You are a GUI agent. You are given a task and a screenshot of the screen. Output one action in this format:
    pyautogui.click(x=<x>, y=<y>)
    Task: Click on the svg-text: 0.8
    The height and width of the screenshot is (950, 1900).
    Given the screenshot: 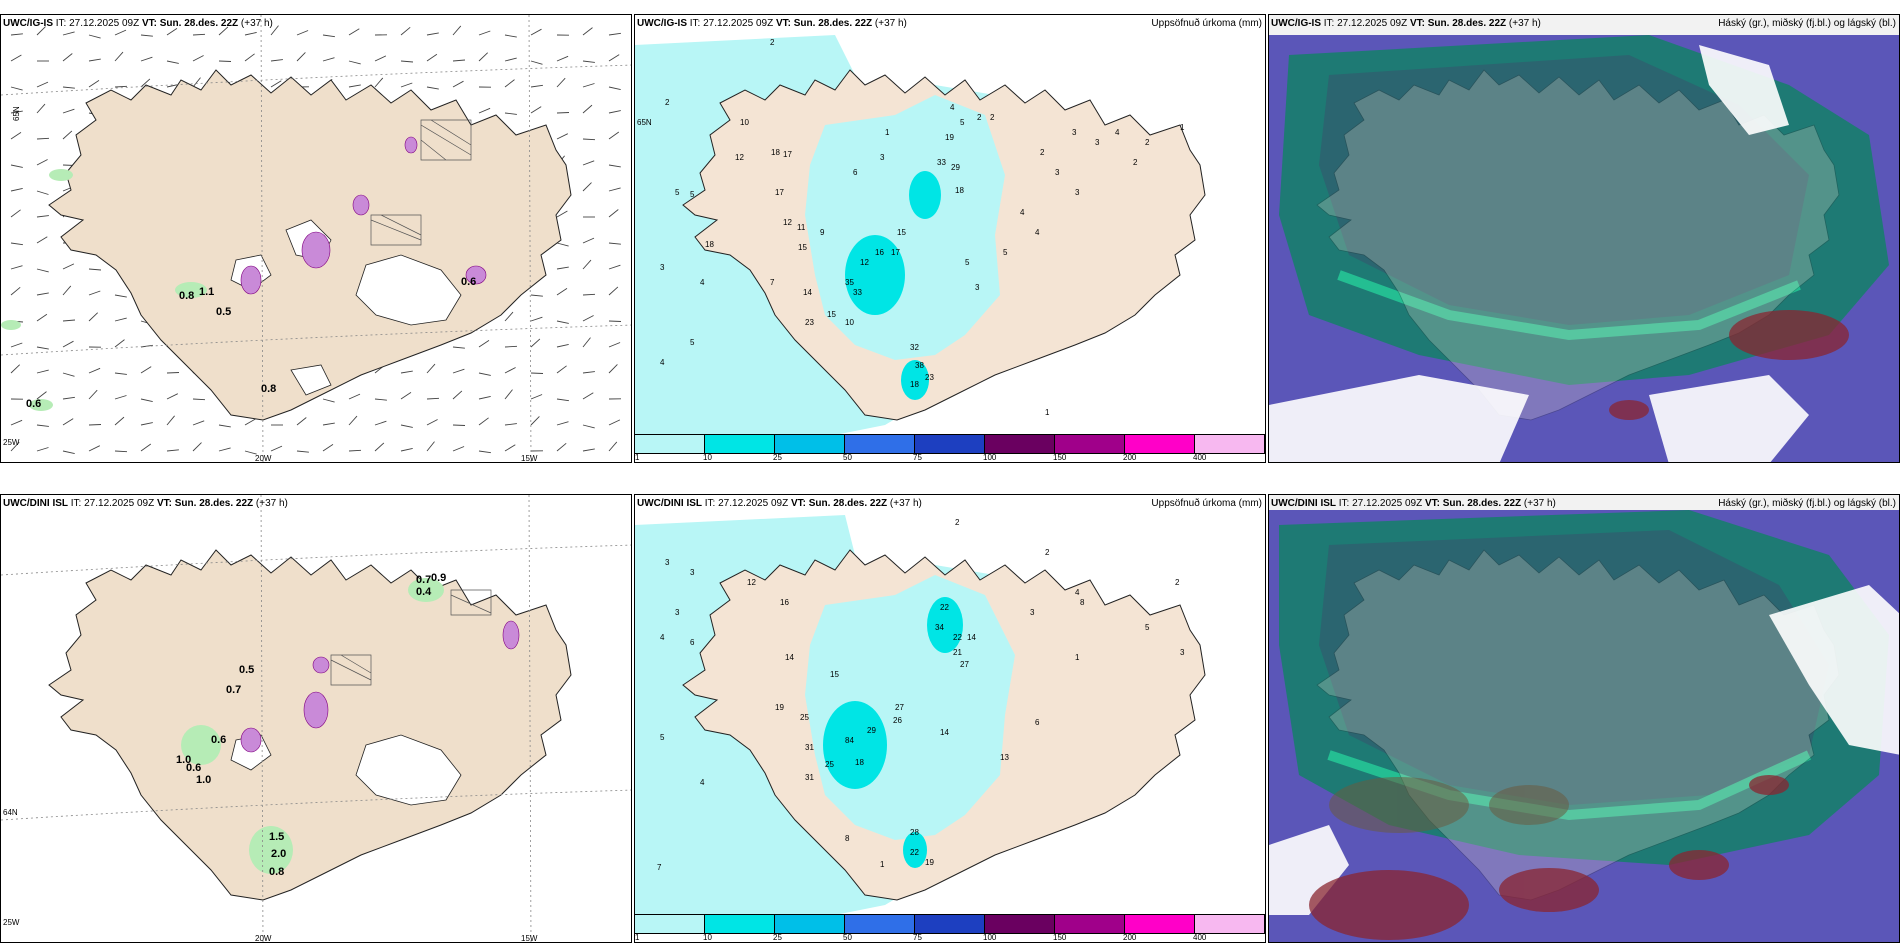 What is the action you would take?
    pyautogui.click(x=268, y=389)
    